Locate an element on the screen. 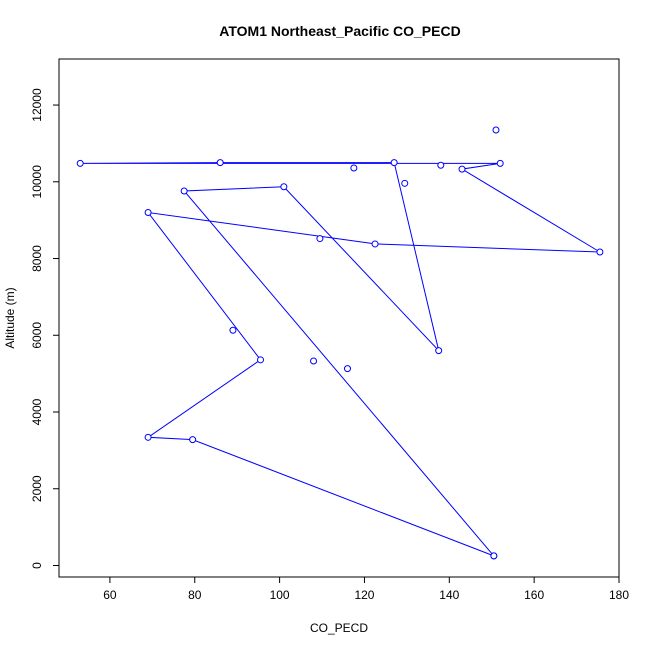 Image resolution: width=650 pixels, height=650 pixels. x-tick-label: 100 is located at coordinates (280, 595).